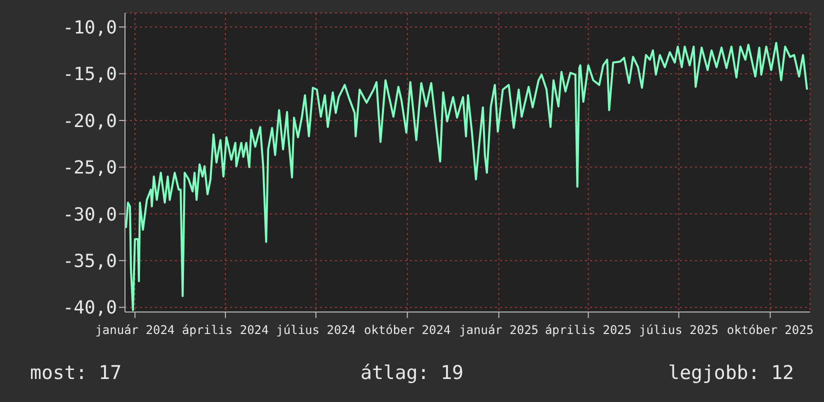 This screenshot has height=402, width=824. I want to click on y-tick-label: -30,0, so click(89, 215).